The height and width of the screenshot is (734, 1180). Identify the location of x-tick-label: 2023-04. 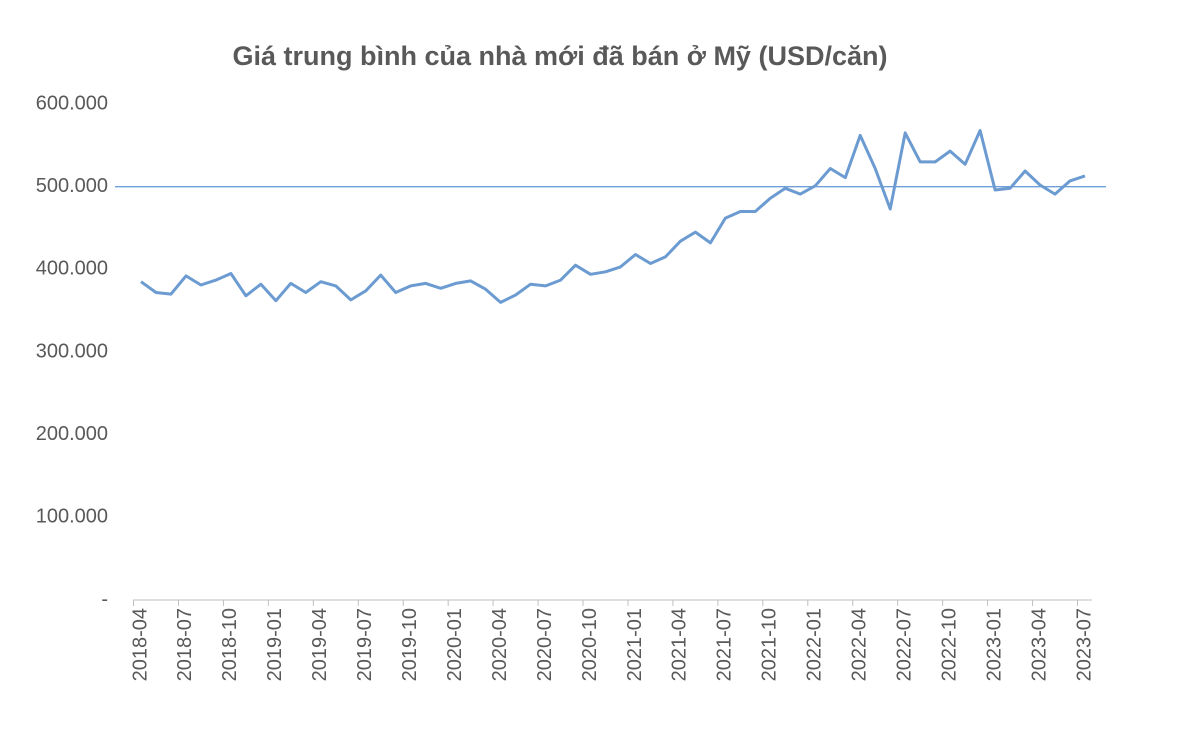
(1039, 644).